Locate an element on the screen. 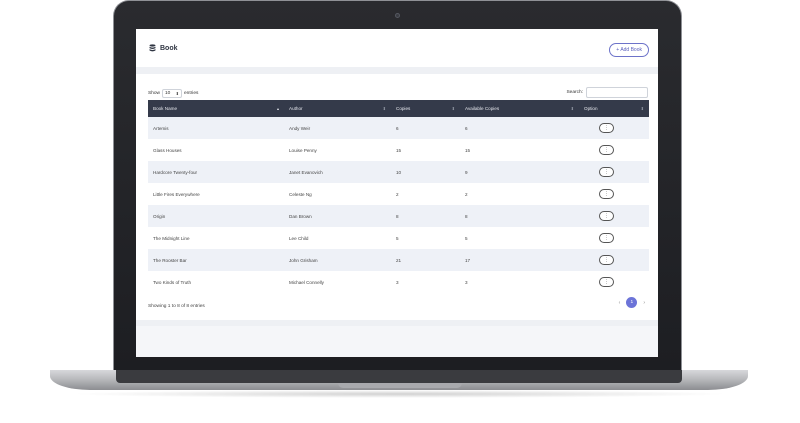  camera-icon is located at coordinates (397, 15).